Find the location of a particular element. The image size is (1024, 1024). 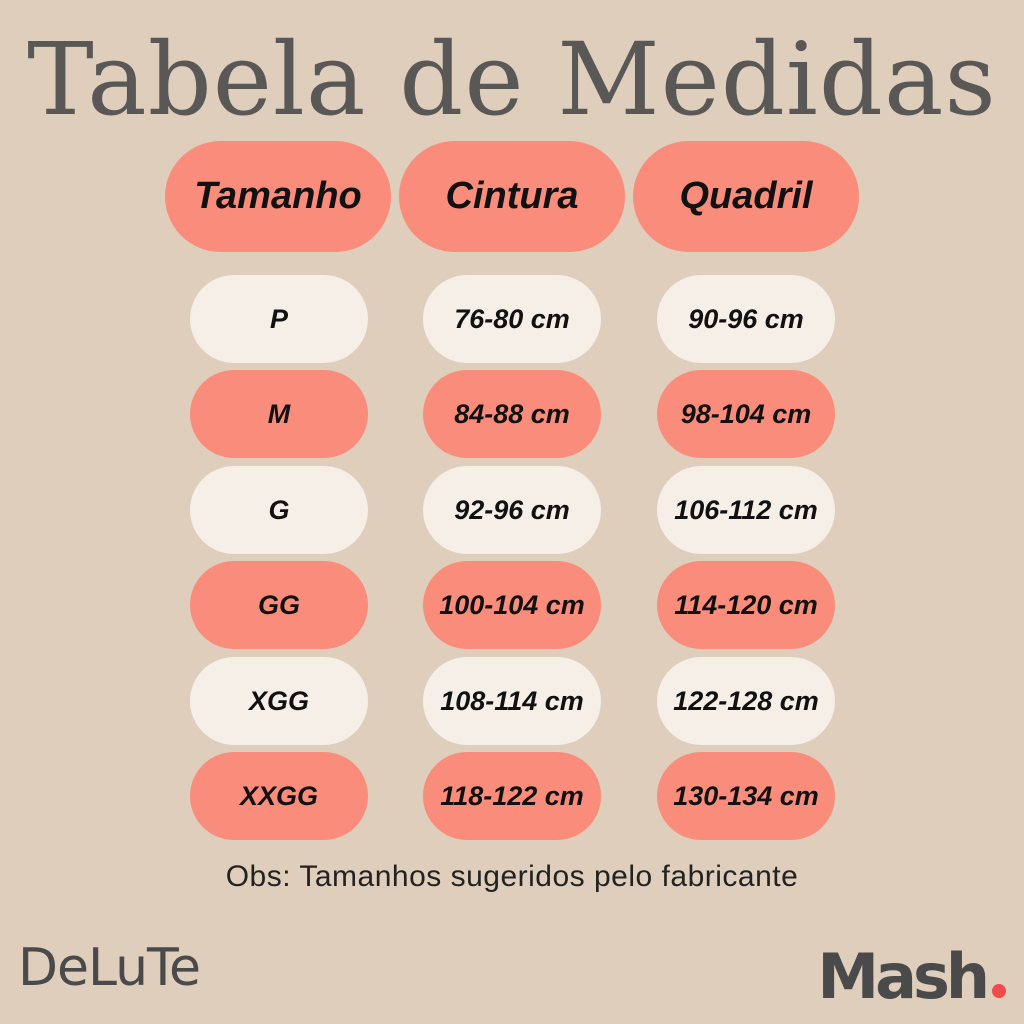

cintura-cell: 118-122 cm is located at coordinates (512, 796).